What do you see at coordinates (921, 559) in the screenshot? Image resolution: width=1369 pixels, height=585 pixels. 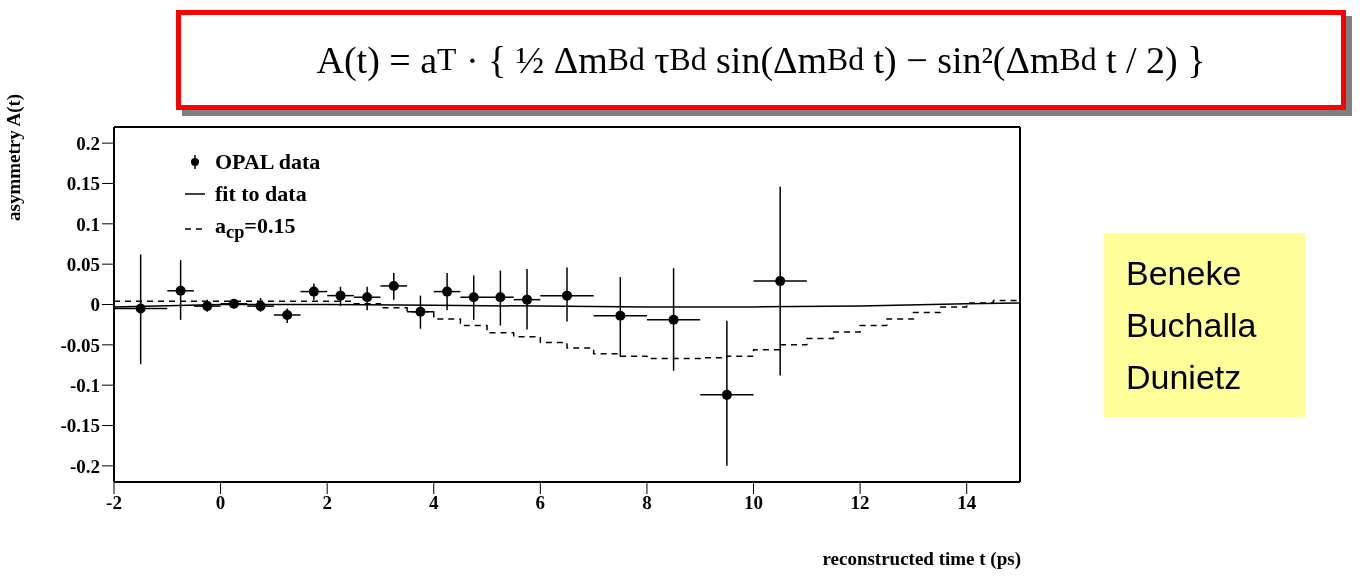 I see `x-axis-title: reconstructed time t (ps)` at bounding box center [921, 559].